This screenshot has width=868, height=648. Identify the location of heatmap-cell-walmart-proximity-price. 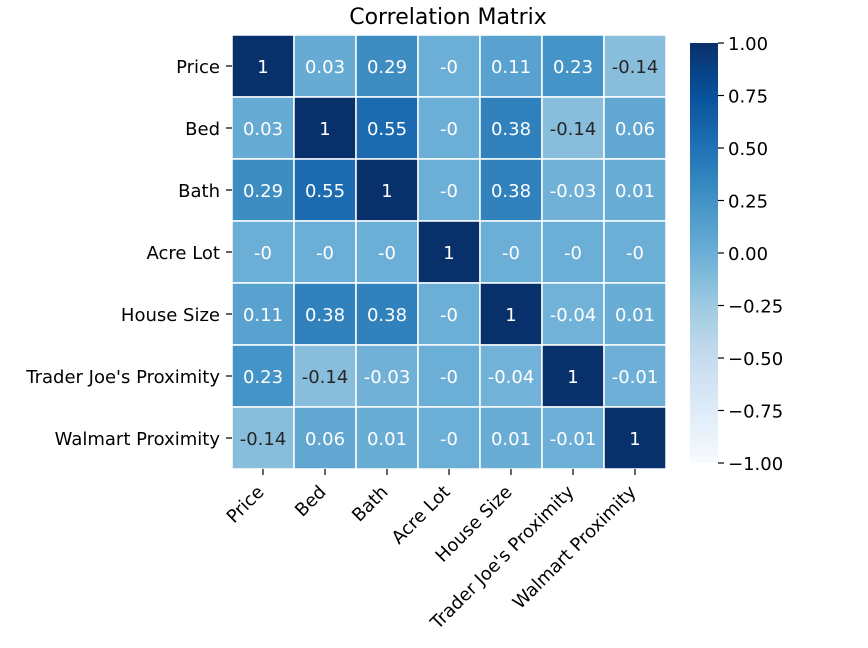
(263, 438).